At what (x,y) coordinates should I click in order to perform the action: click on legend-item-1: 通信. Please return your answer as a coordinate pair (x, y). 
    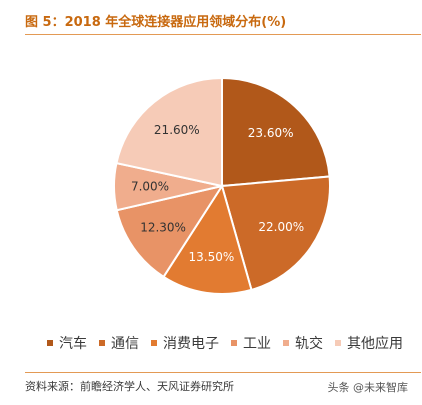
    Looking at the image, I should click on (119, 343).